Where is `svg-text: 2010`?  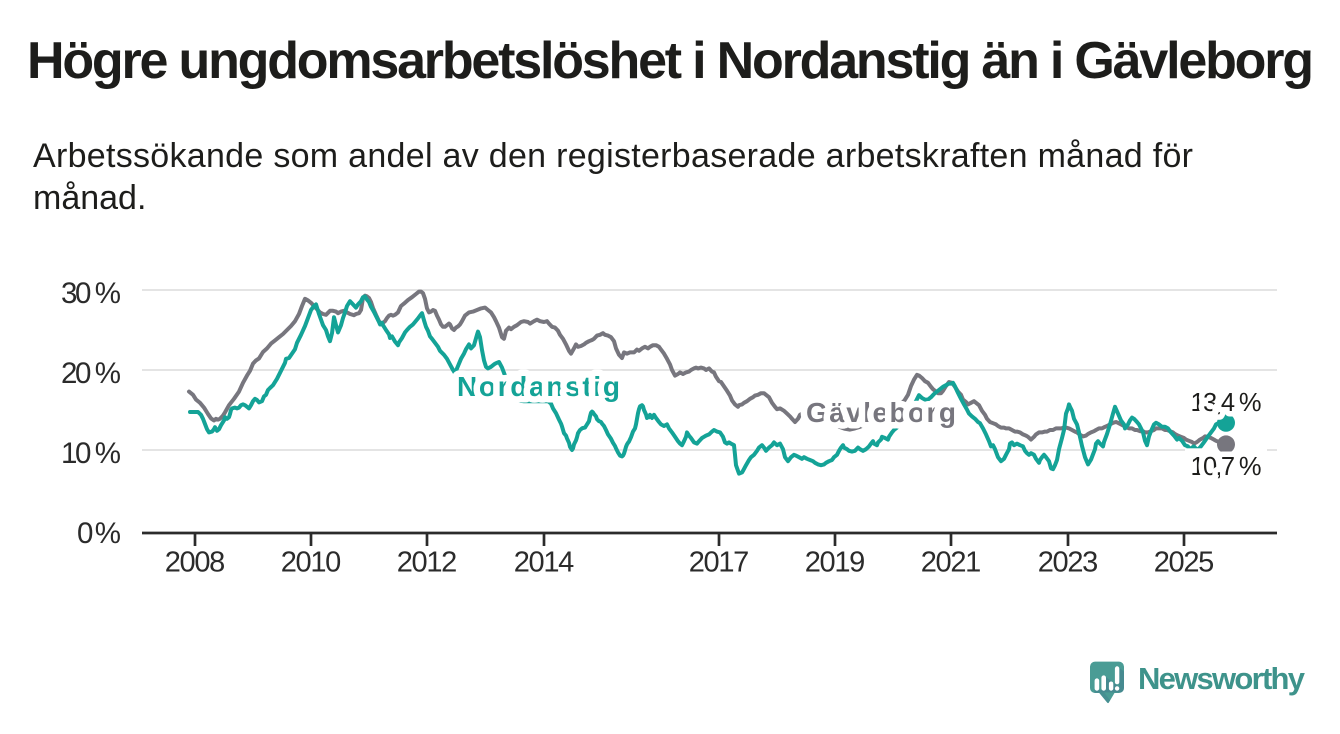 svg-text: 2010 is located at coordinates (311, 563).